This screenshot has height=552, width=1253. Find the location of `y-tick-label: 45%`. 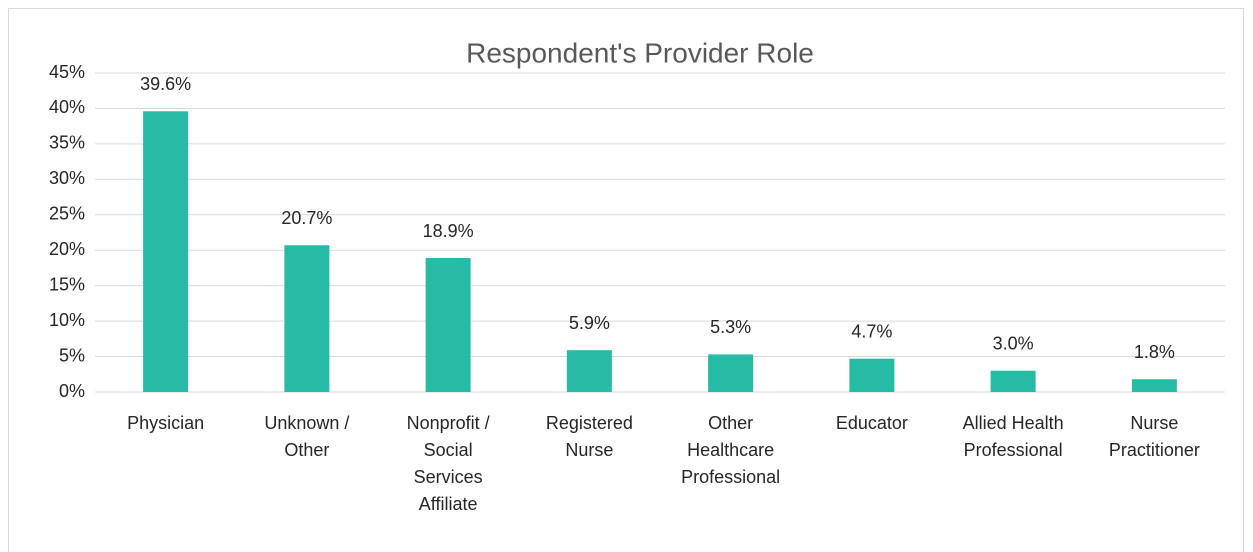

y-tick-label: 45% is located at coordinates (67, 72).